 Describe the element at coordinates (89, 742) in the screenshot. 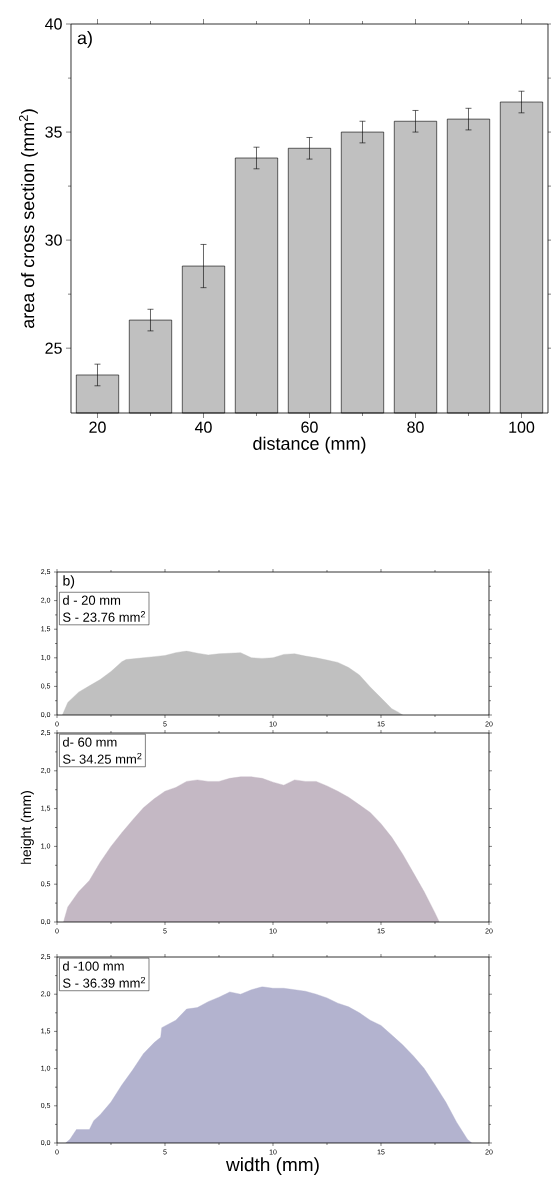

I see `annotation: d- 60 mm` at that location.